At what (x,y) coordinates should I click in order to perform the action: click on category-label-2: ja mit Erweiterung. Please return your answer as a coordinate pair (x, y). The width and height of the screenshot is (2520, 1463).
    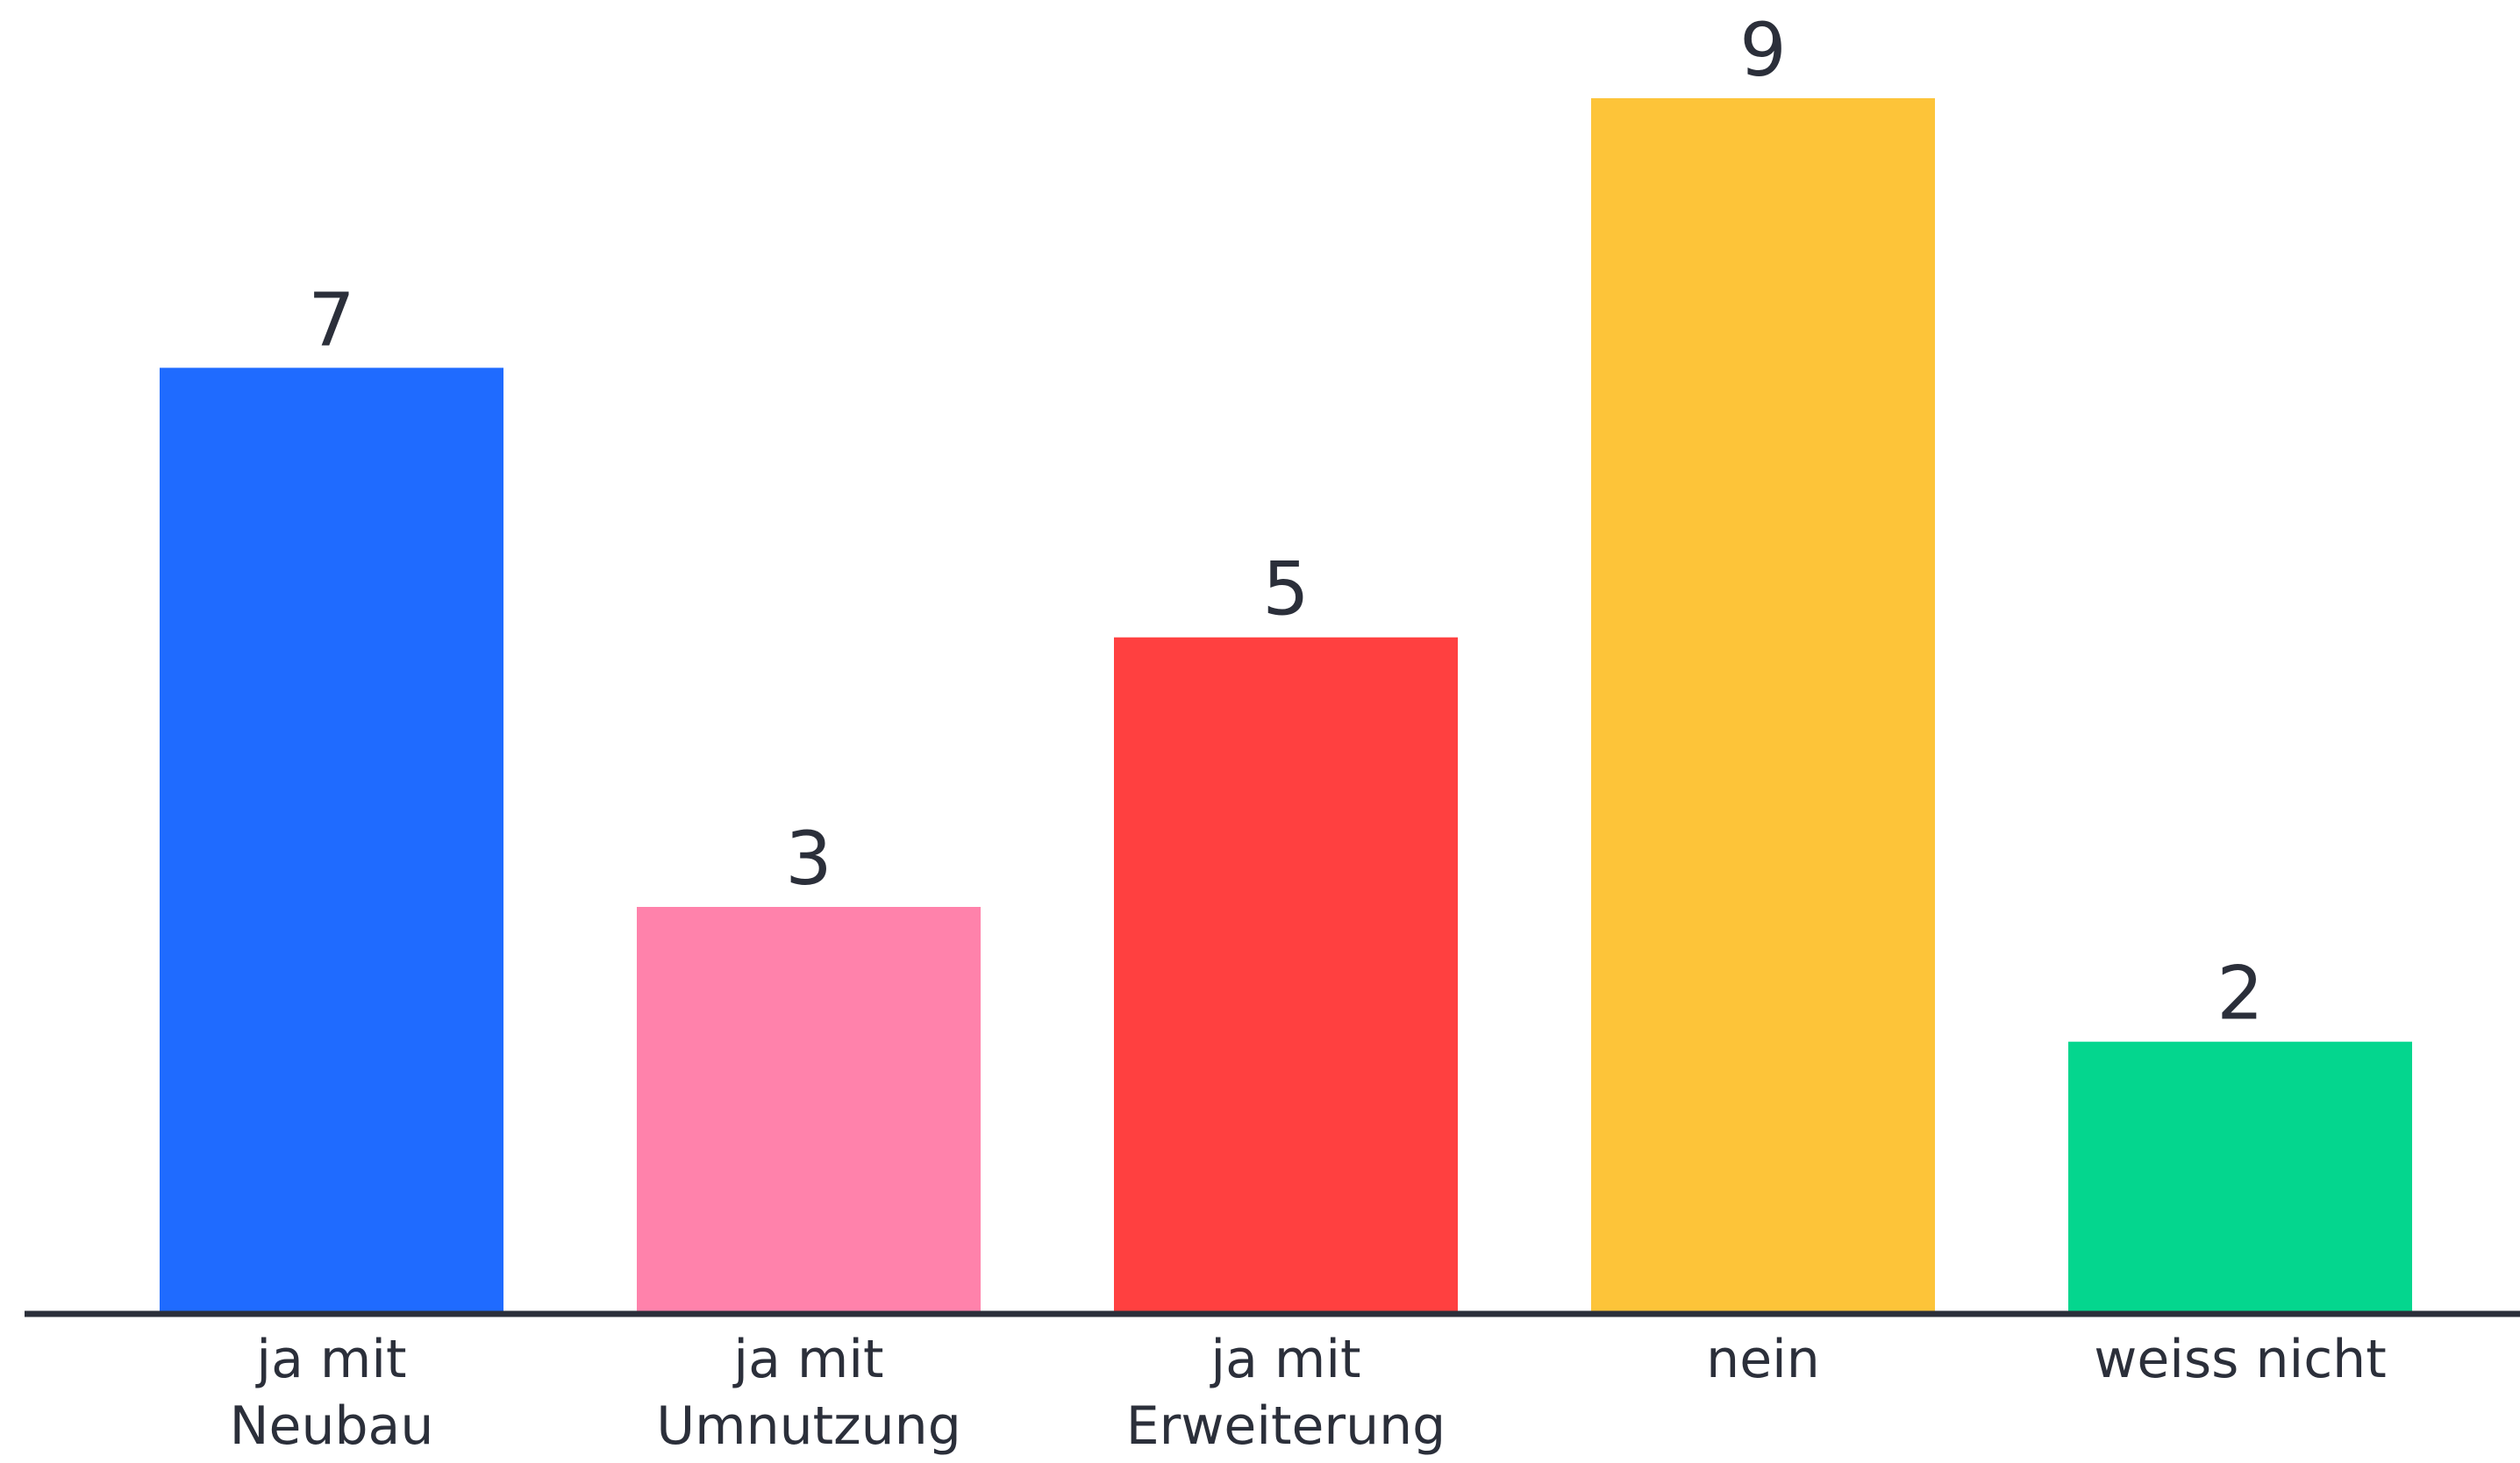
    Looking at the image, I should click on (1286, 1393).